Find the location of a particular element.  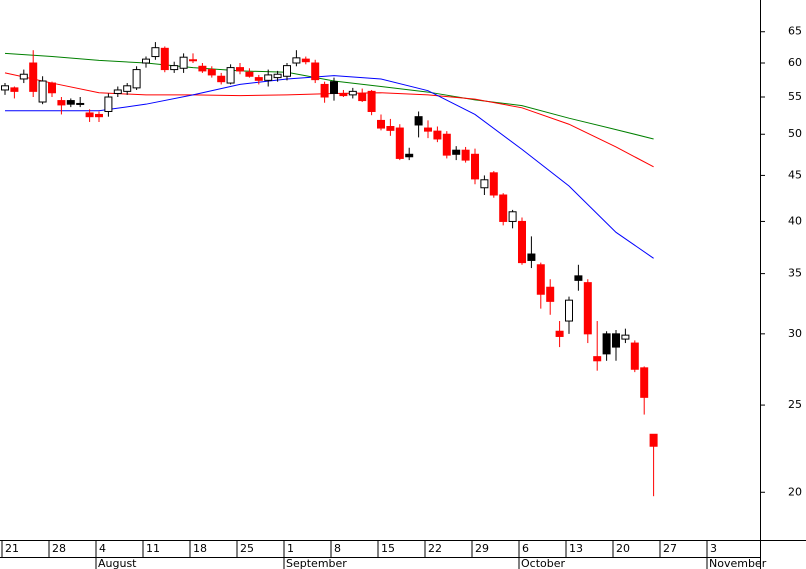

x-tick-label: 18 is located at coordinates (200, 548).